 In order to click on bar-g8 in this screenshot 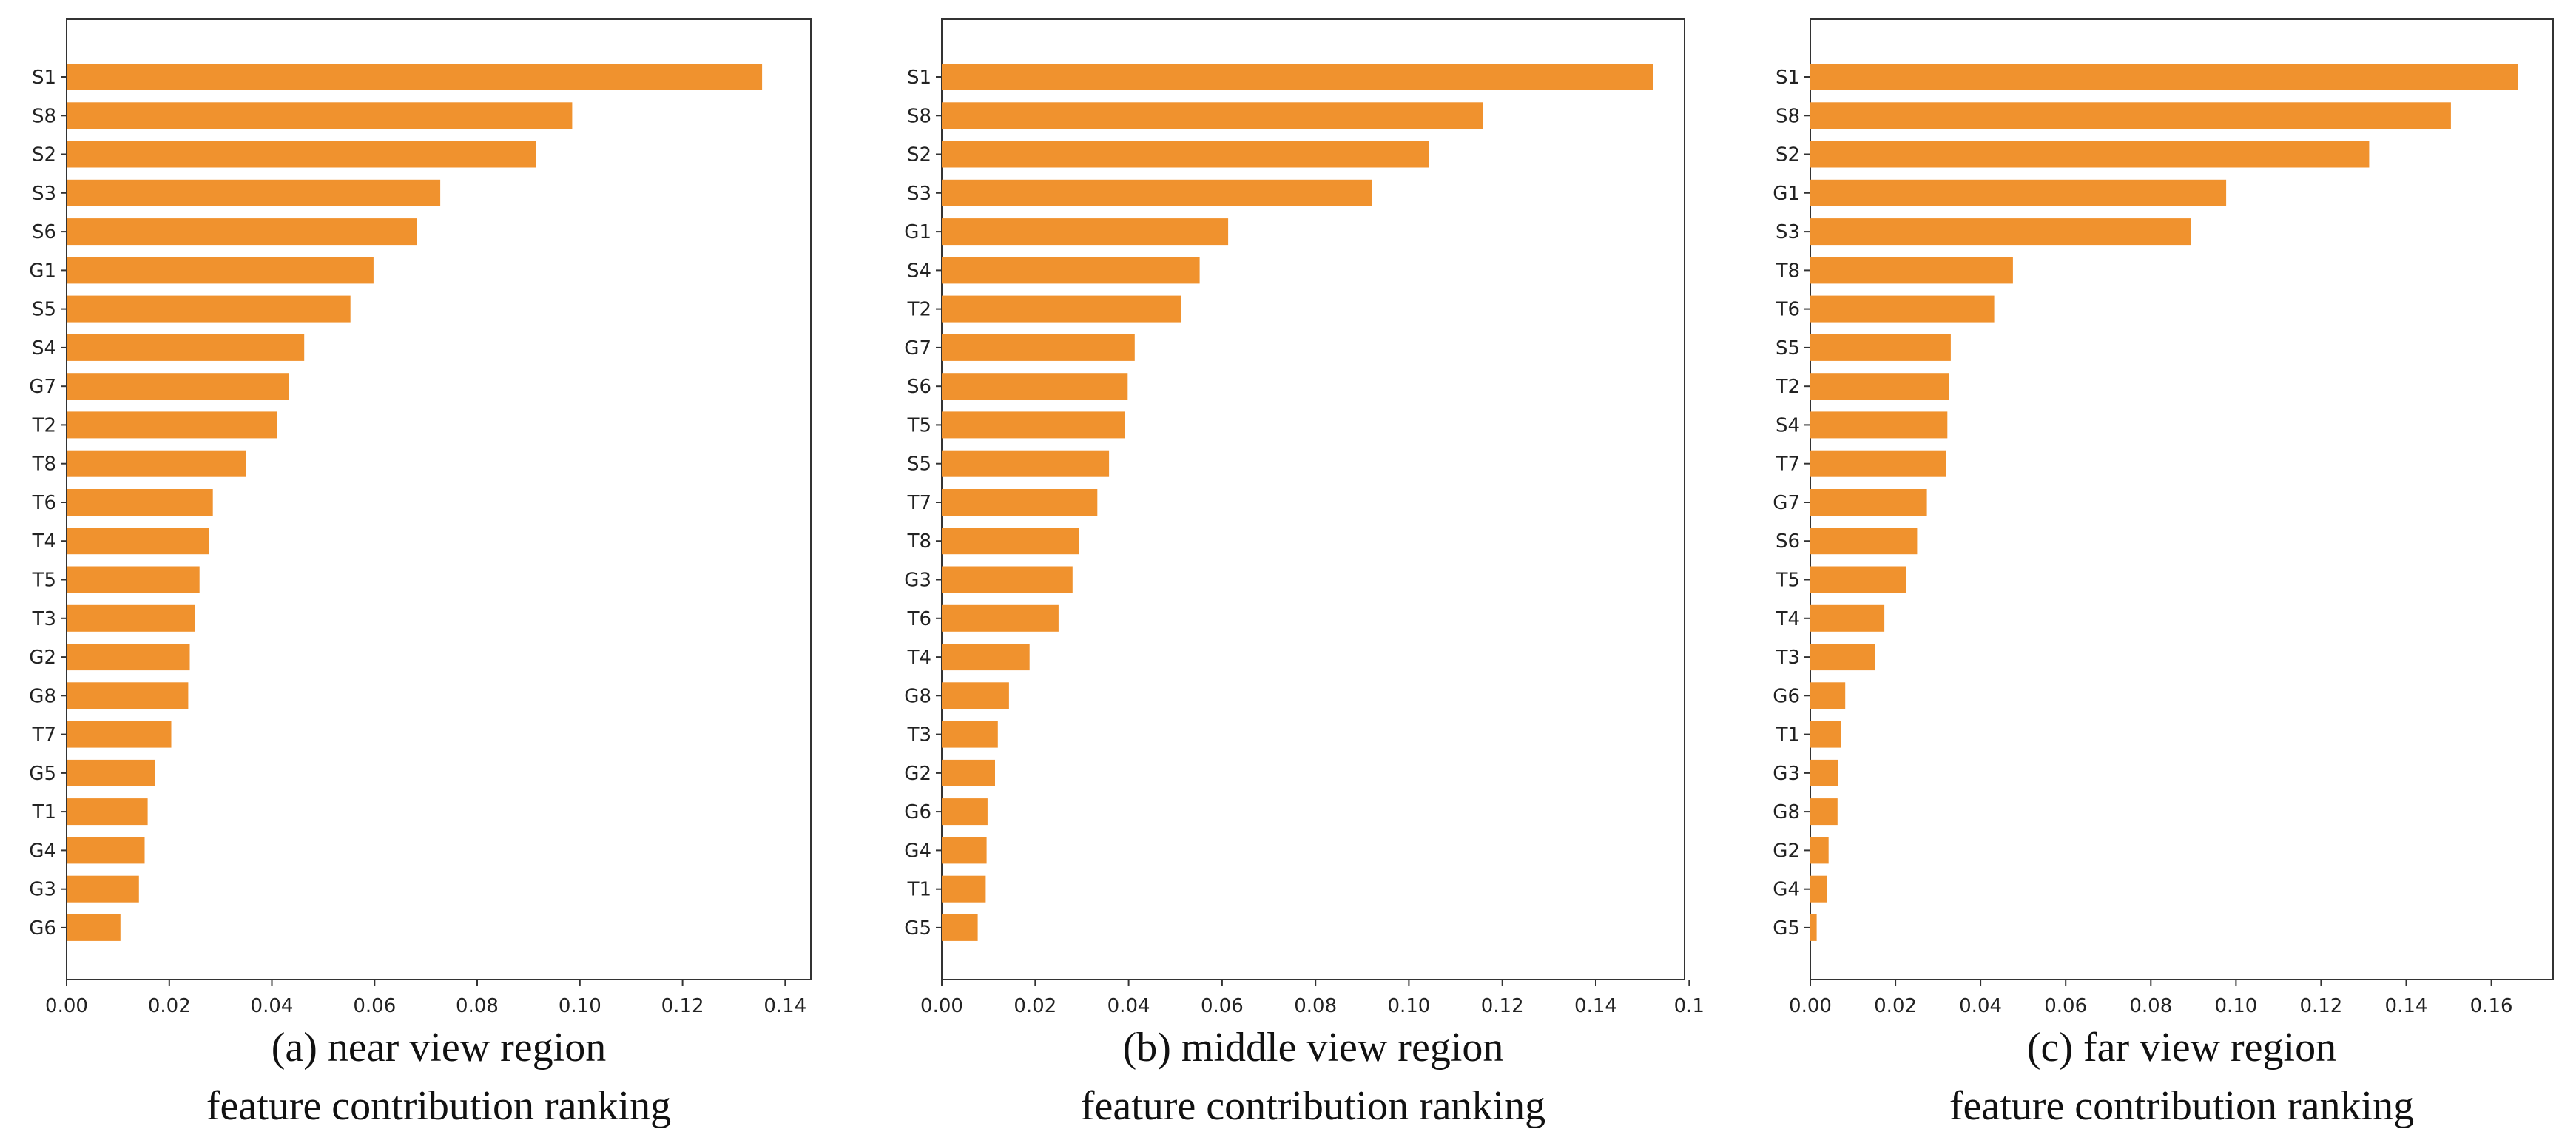, I will do `click(1824, 812)`.